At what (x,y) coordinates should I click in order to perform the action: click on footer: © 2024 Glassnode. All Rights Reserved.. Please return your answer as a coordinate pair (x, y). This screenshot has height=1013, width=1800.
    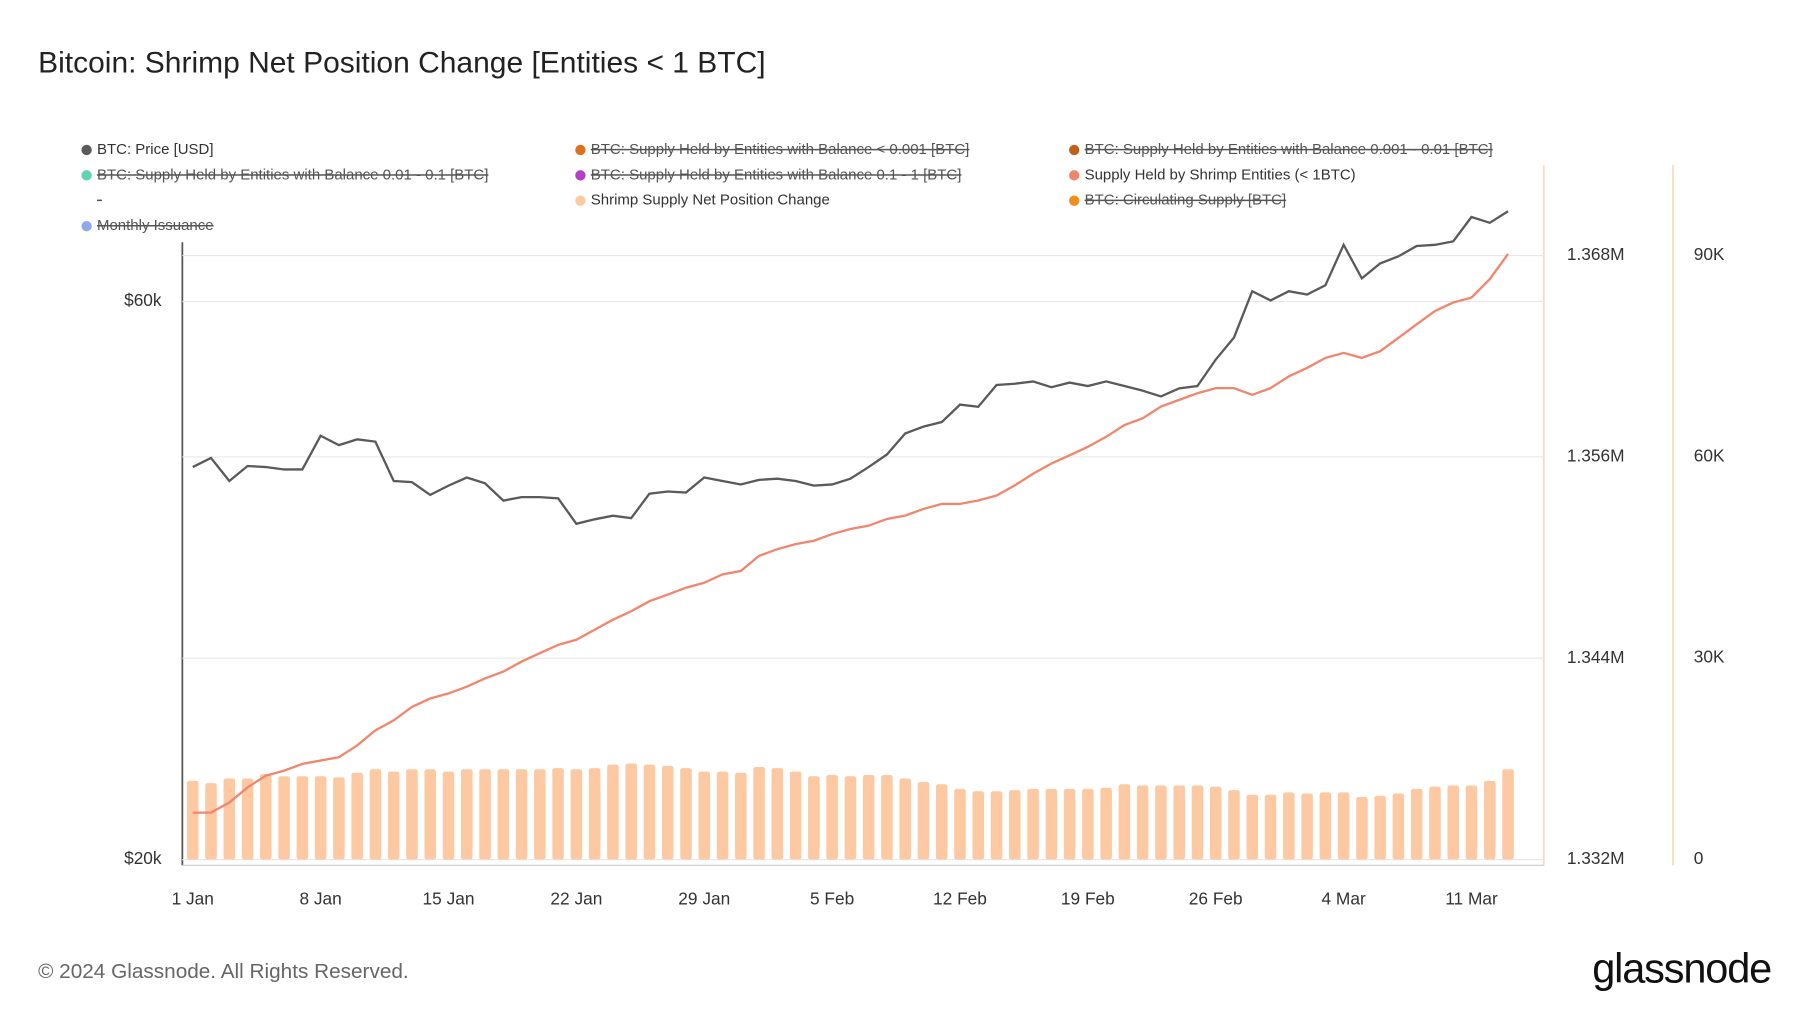
    Looking at the image, I should click on (223, 971).